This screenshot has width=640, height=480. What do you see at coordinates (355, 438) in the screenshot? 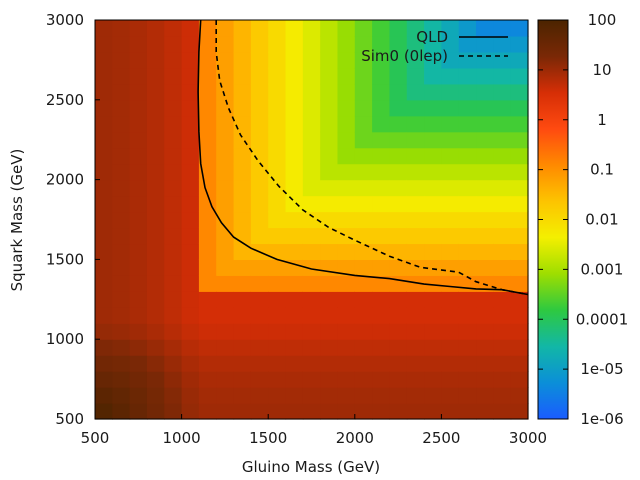
I see `x-tick-label: 2000` at bounding box center [355, 438].